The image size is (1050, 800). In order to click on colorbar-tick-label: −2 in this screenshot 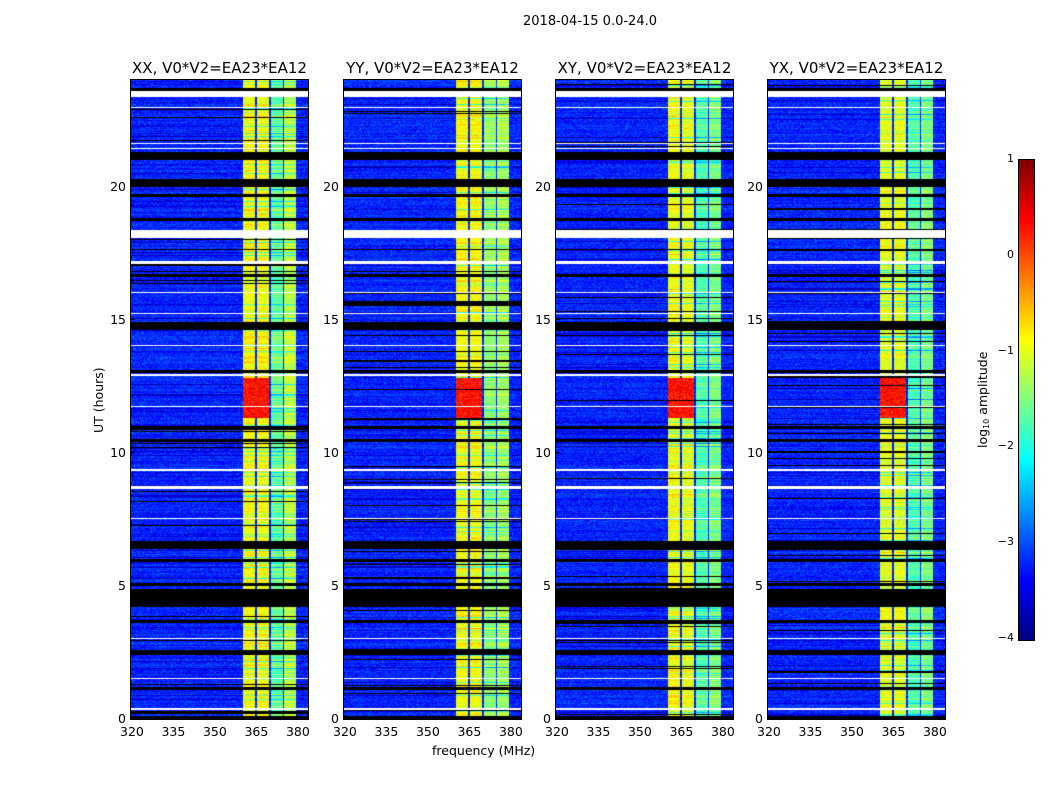, I will do `click(1005, 446)`.